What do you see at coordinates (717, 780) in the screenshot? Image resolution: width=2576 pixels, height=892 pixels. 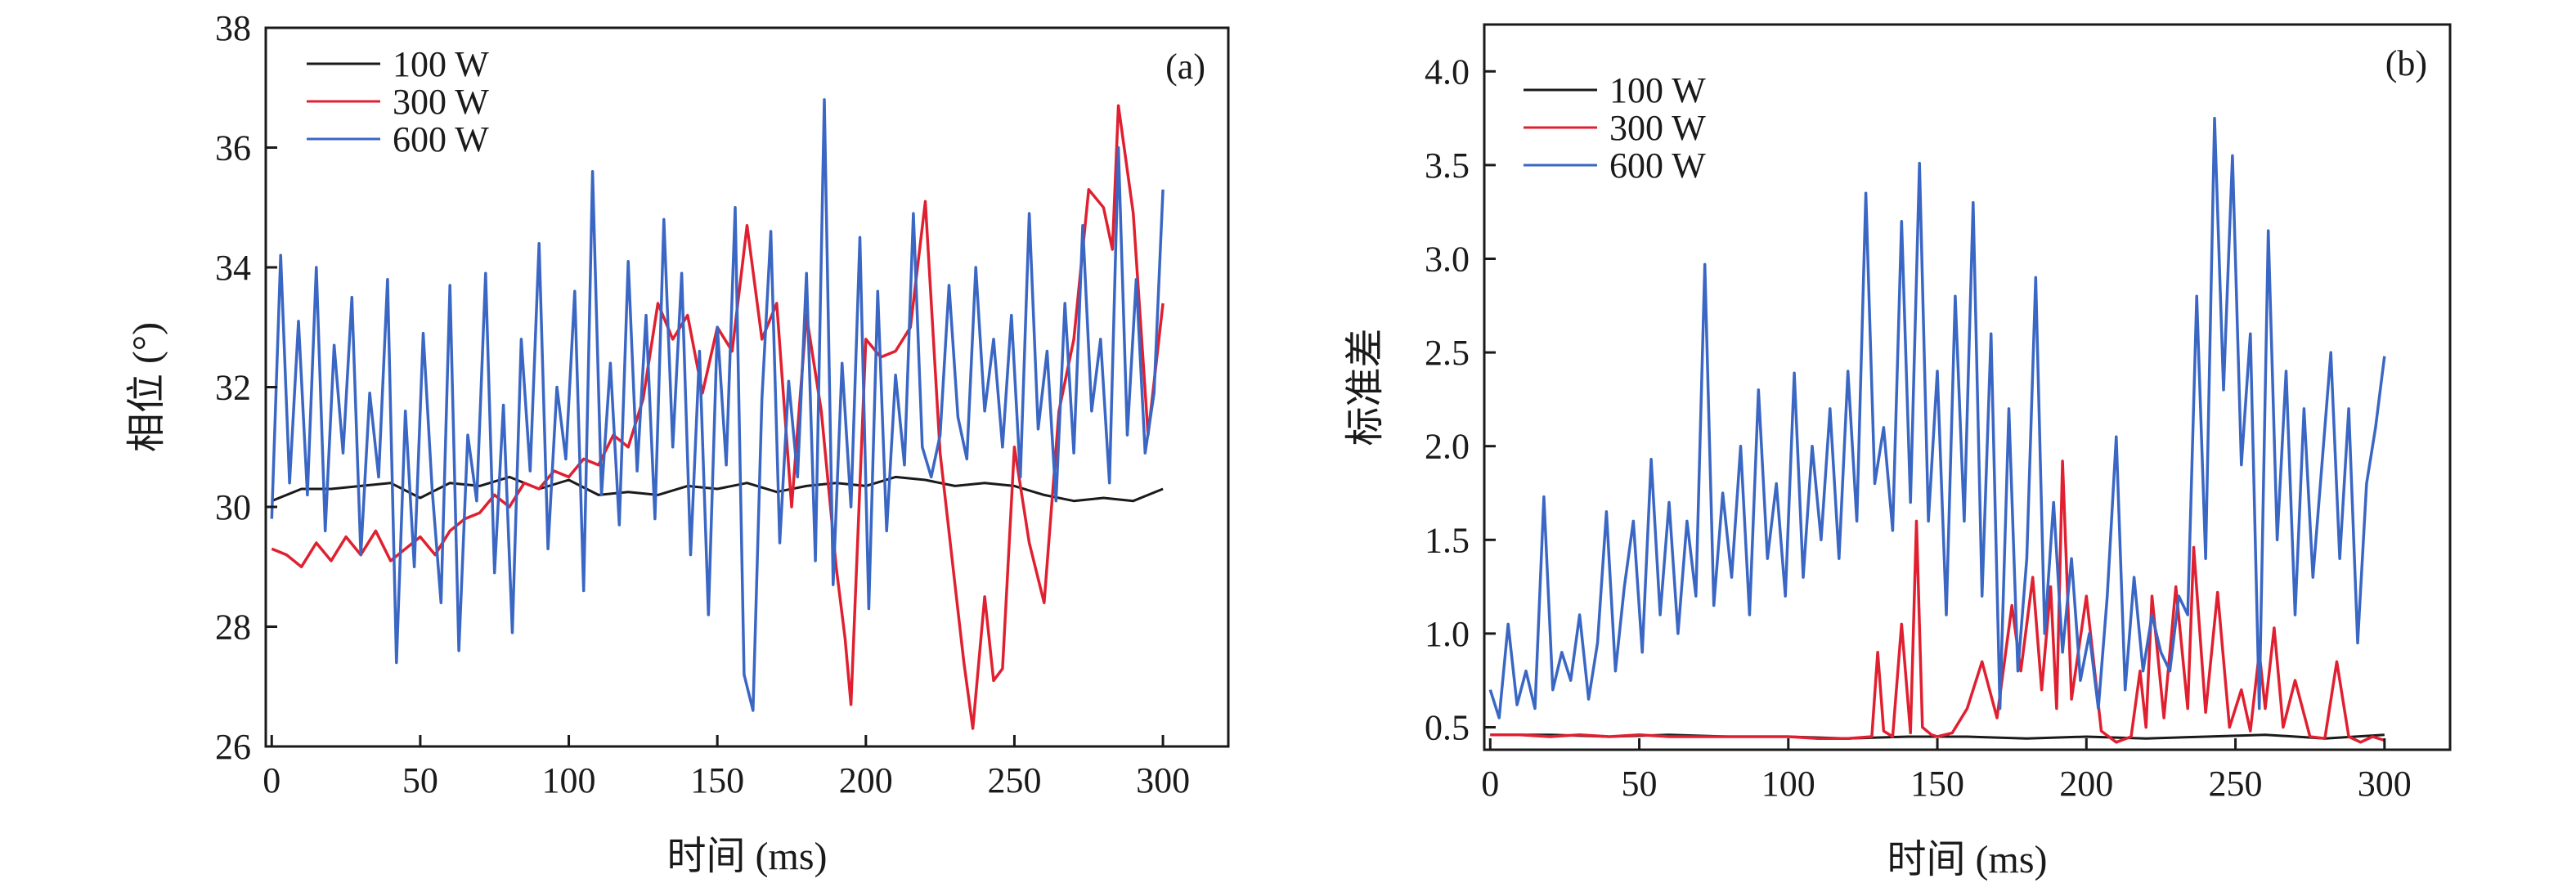 I see `x-tick-label-a: 150` at bounding box center [717, 780].